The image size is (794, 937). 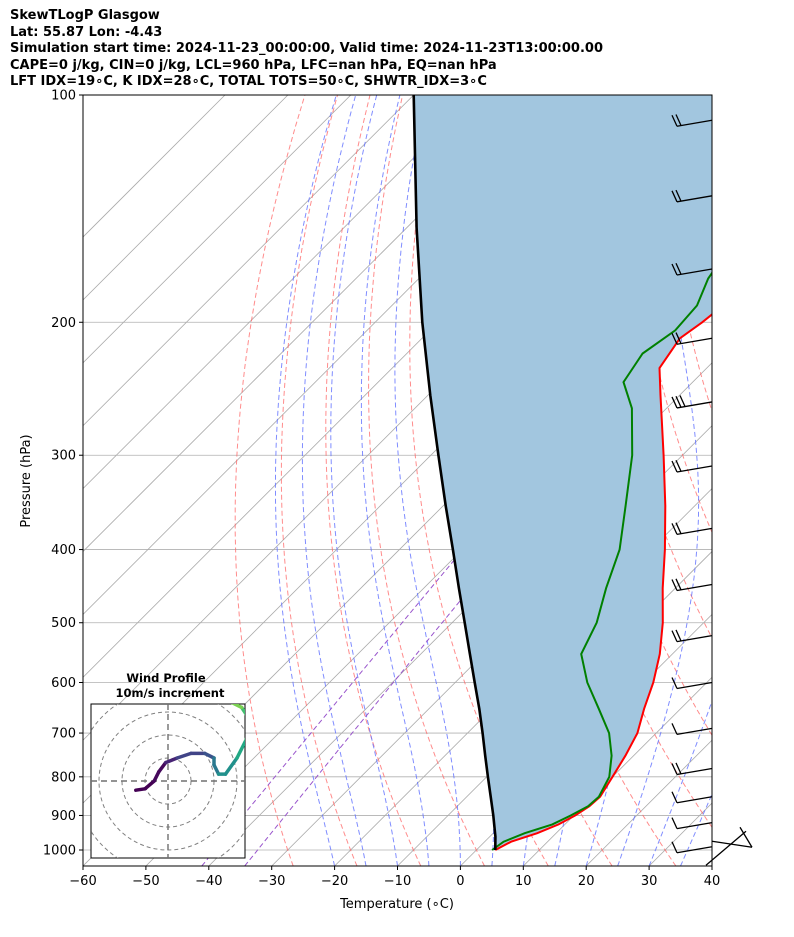 I want to click on x-tick-label: −50, so click(x=145, y=881).